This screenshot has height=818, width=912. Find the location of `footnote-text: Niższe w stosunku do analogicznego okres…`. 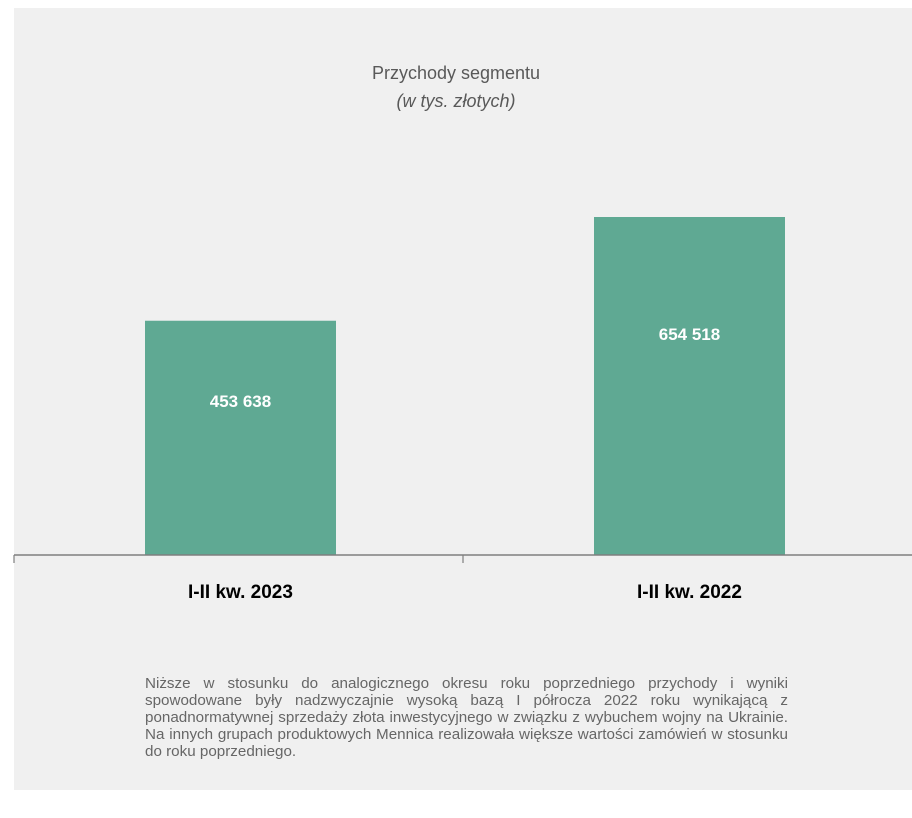

footnote-text: Niższe w stosunku do analogicznego okres… is located at coordinates (466, 717).